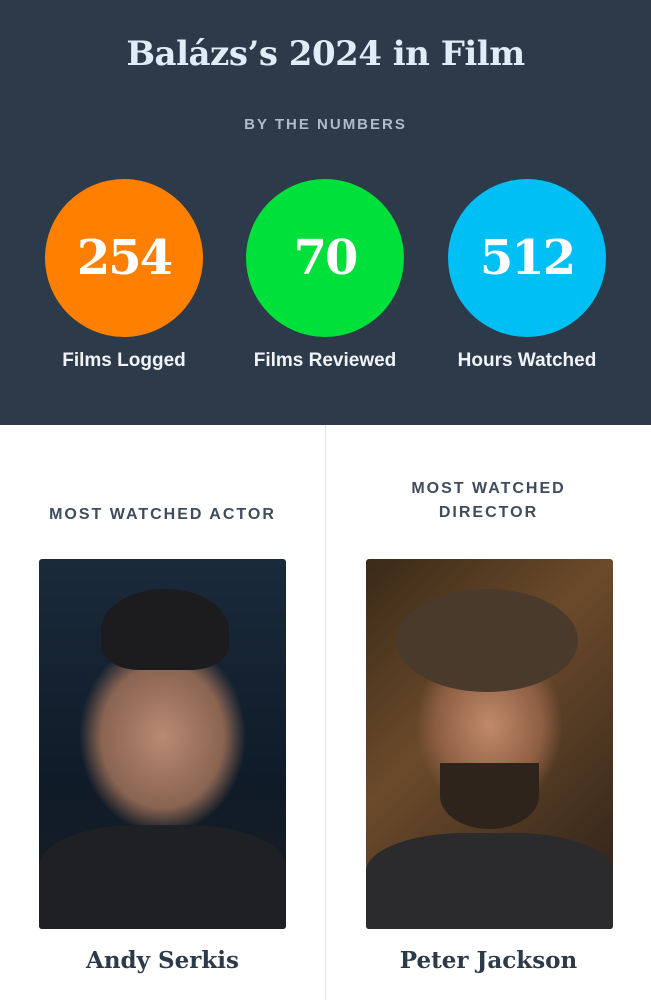 This screenshot has height=1000, width=651. Describe the element at coordinates (488, 500) in the screenshot. I see `director-heading: MOST WATCHED DIRECTOR` at that location.